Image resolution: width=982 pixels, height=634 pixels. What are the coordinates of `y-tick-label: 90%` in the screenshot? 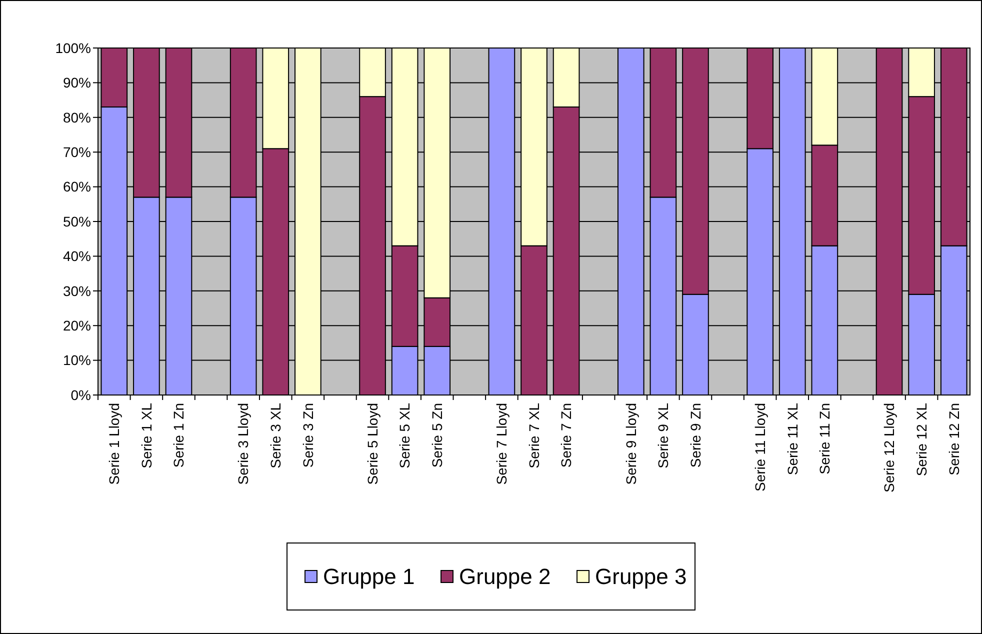 It's located at (76, 82).